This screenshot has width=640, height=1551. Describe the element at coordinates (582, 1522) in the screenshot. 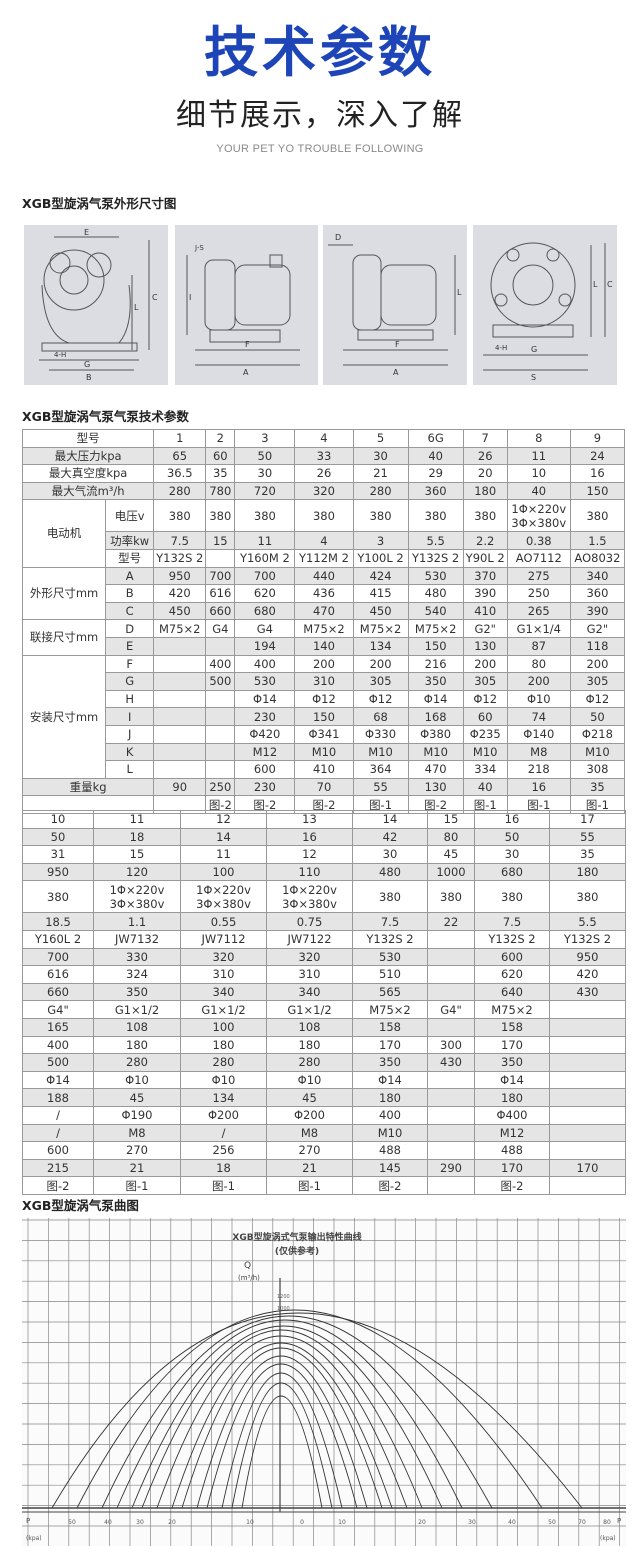

I see `x-tick-label: 70` at that location.